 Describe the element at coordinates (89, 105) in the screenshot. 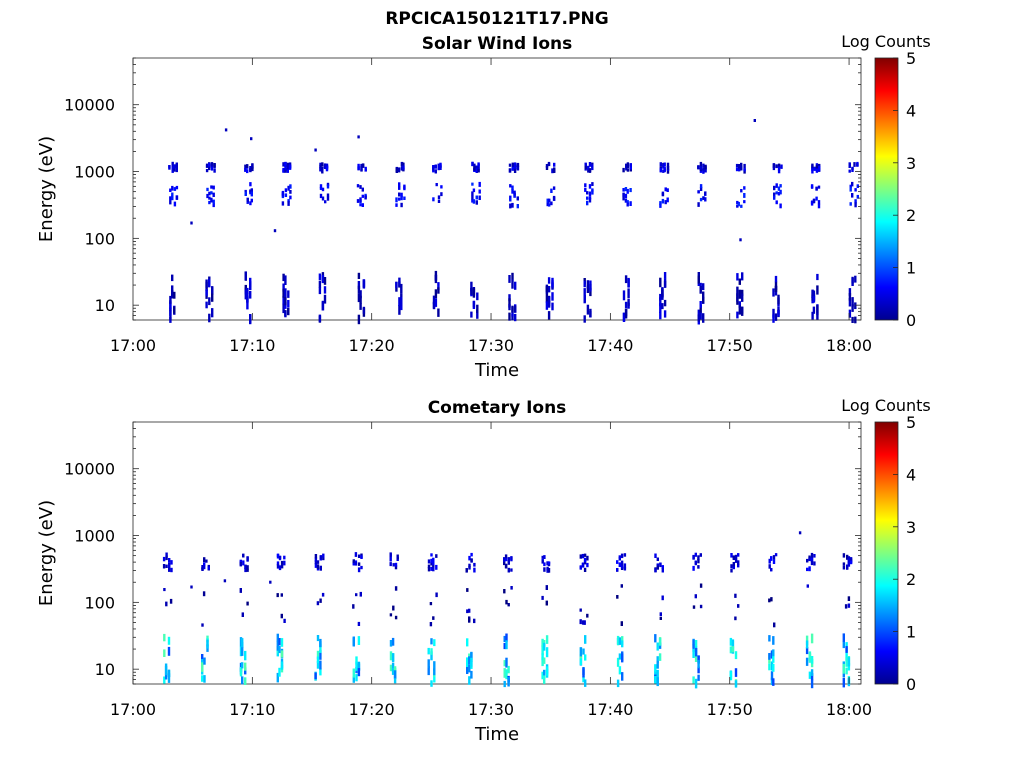

I see `y-tick-label: 10000` at that location.